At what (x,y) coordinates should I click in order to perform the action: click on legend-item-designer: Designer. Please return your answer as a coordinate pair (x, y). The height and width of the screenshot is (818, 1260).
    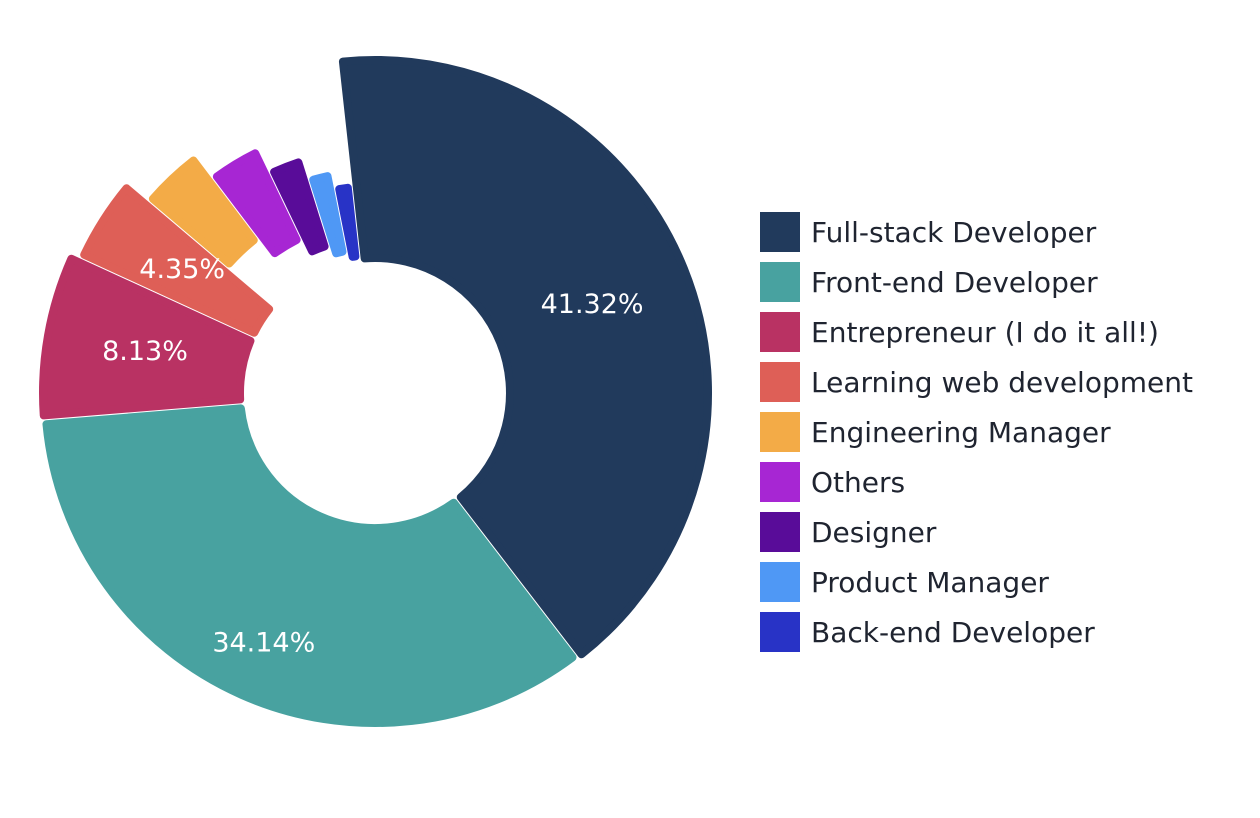
    Looking at the image, I should click on (976, 532).